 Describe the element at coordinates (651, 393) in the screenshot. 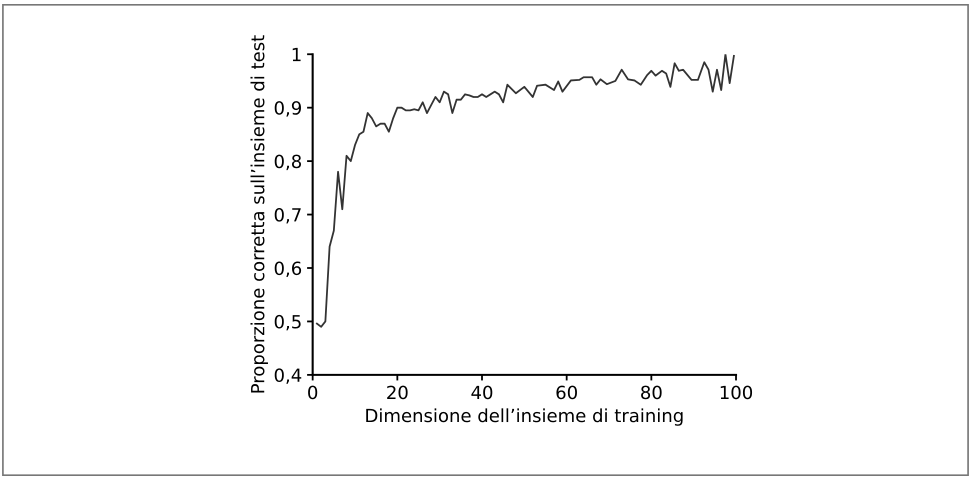

I see `x-tick-label: 80` at that location.